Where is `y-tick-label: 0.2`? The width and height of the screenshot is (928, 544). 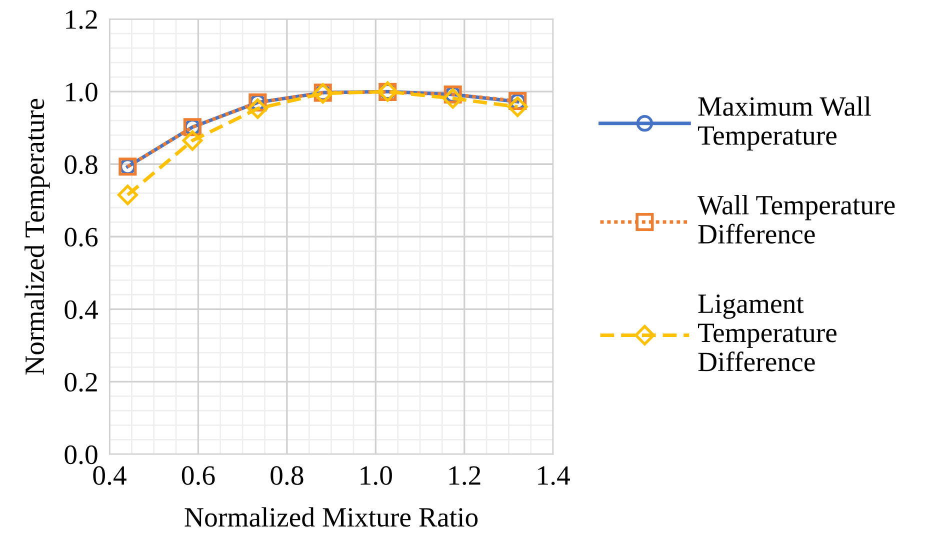
y-tick-label: 0.2 is located at coordinates (80, 382).